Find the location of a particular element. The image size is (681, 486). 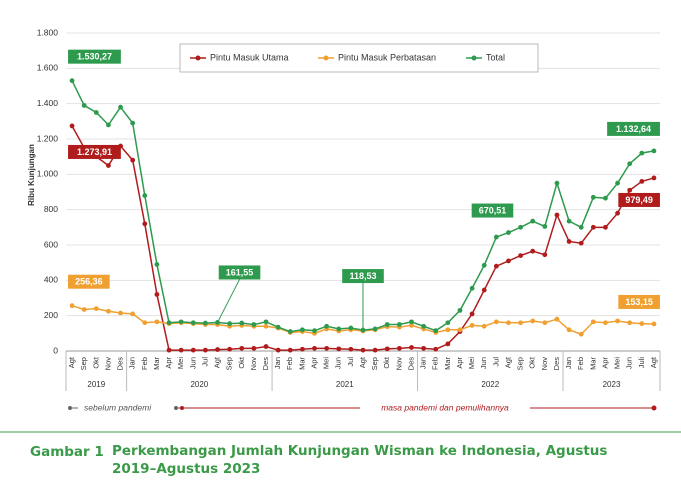

y-tick-label: 1.600 is located at coordinates (48, 68).